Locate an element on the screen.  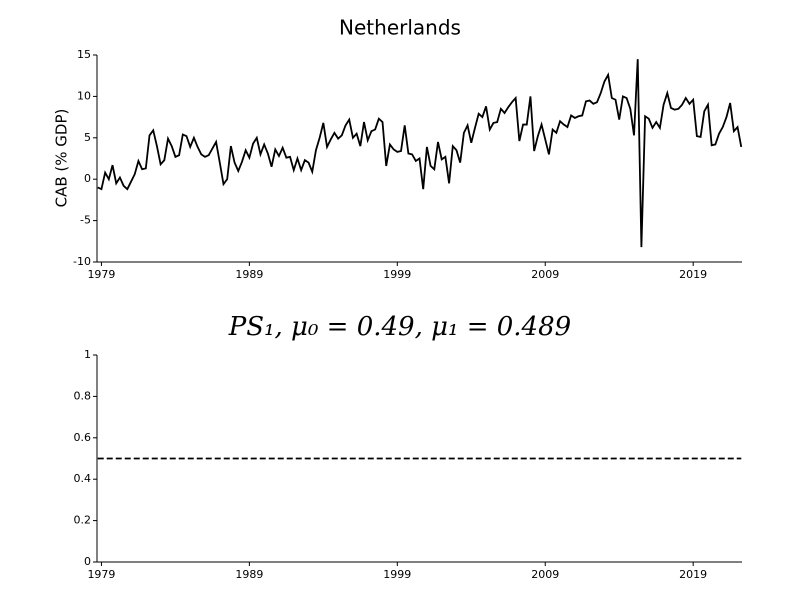
y-tick-label: 5 is located at coordinates (87, 137).